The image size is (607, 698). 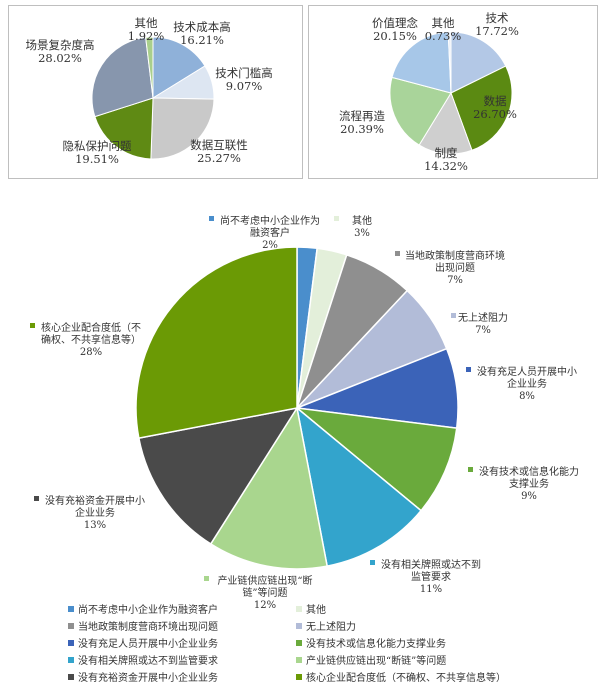 I want to click on pie3-label-4-line-1: 无上述阻力, so click(x=483, y=317).